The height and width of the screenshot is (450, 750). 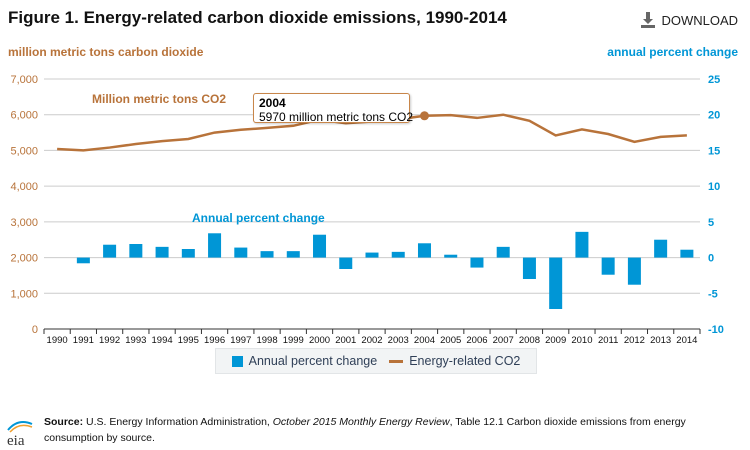 I want to click on x-tick-label: 2001, so click(x=345, y=340).